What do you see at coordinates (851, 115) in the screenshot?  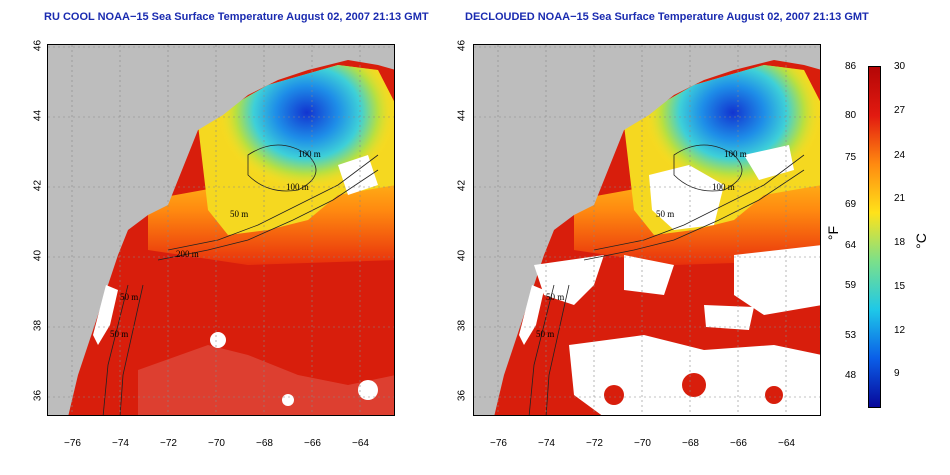 I see `f-tick-label: 80` at bounding box center [851, 115].